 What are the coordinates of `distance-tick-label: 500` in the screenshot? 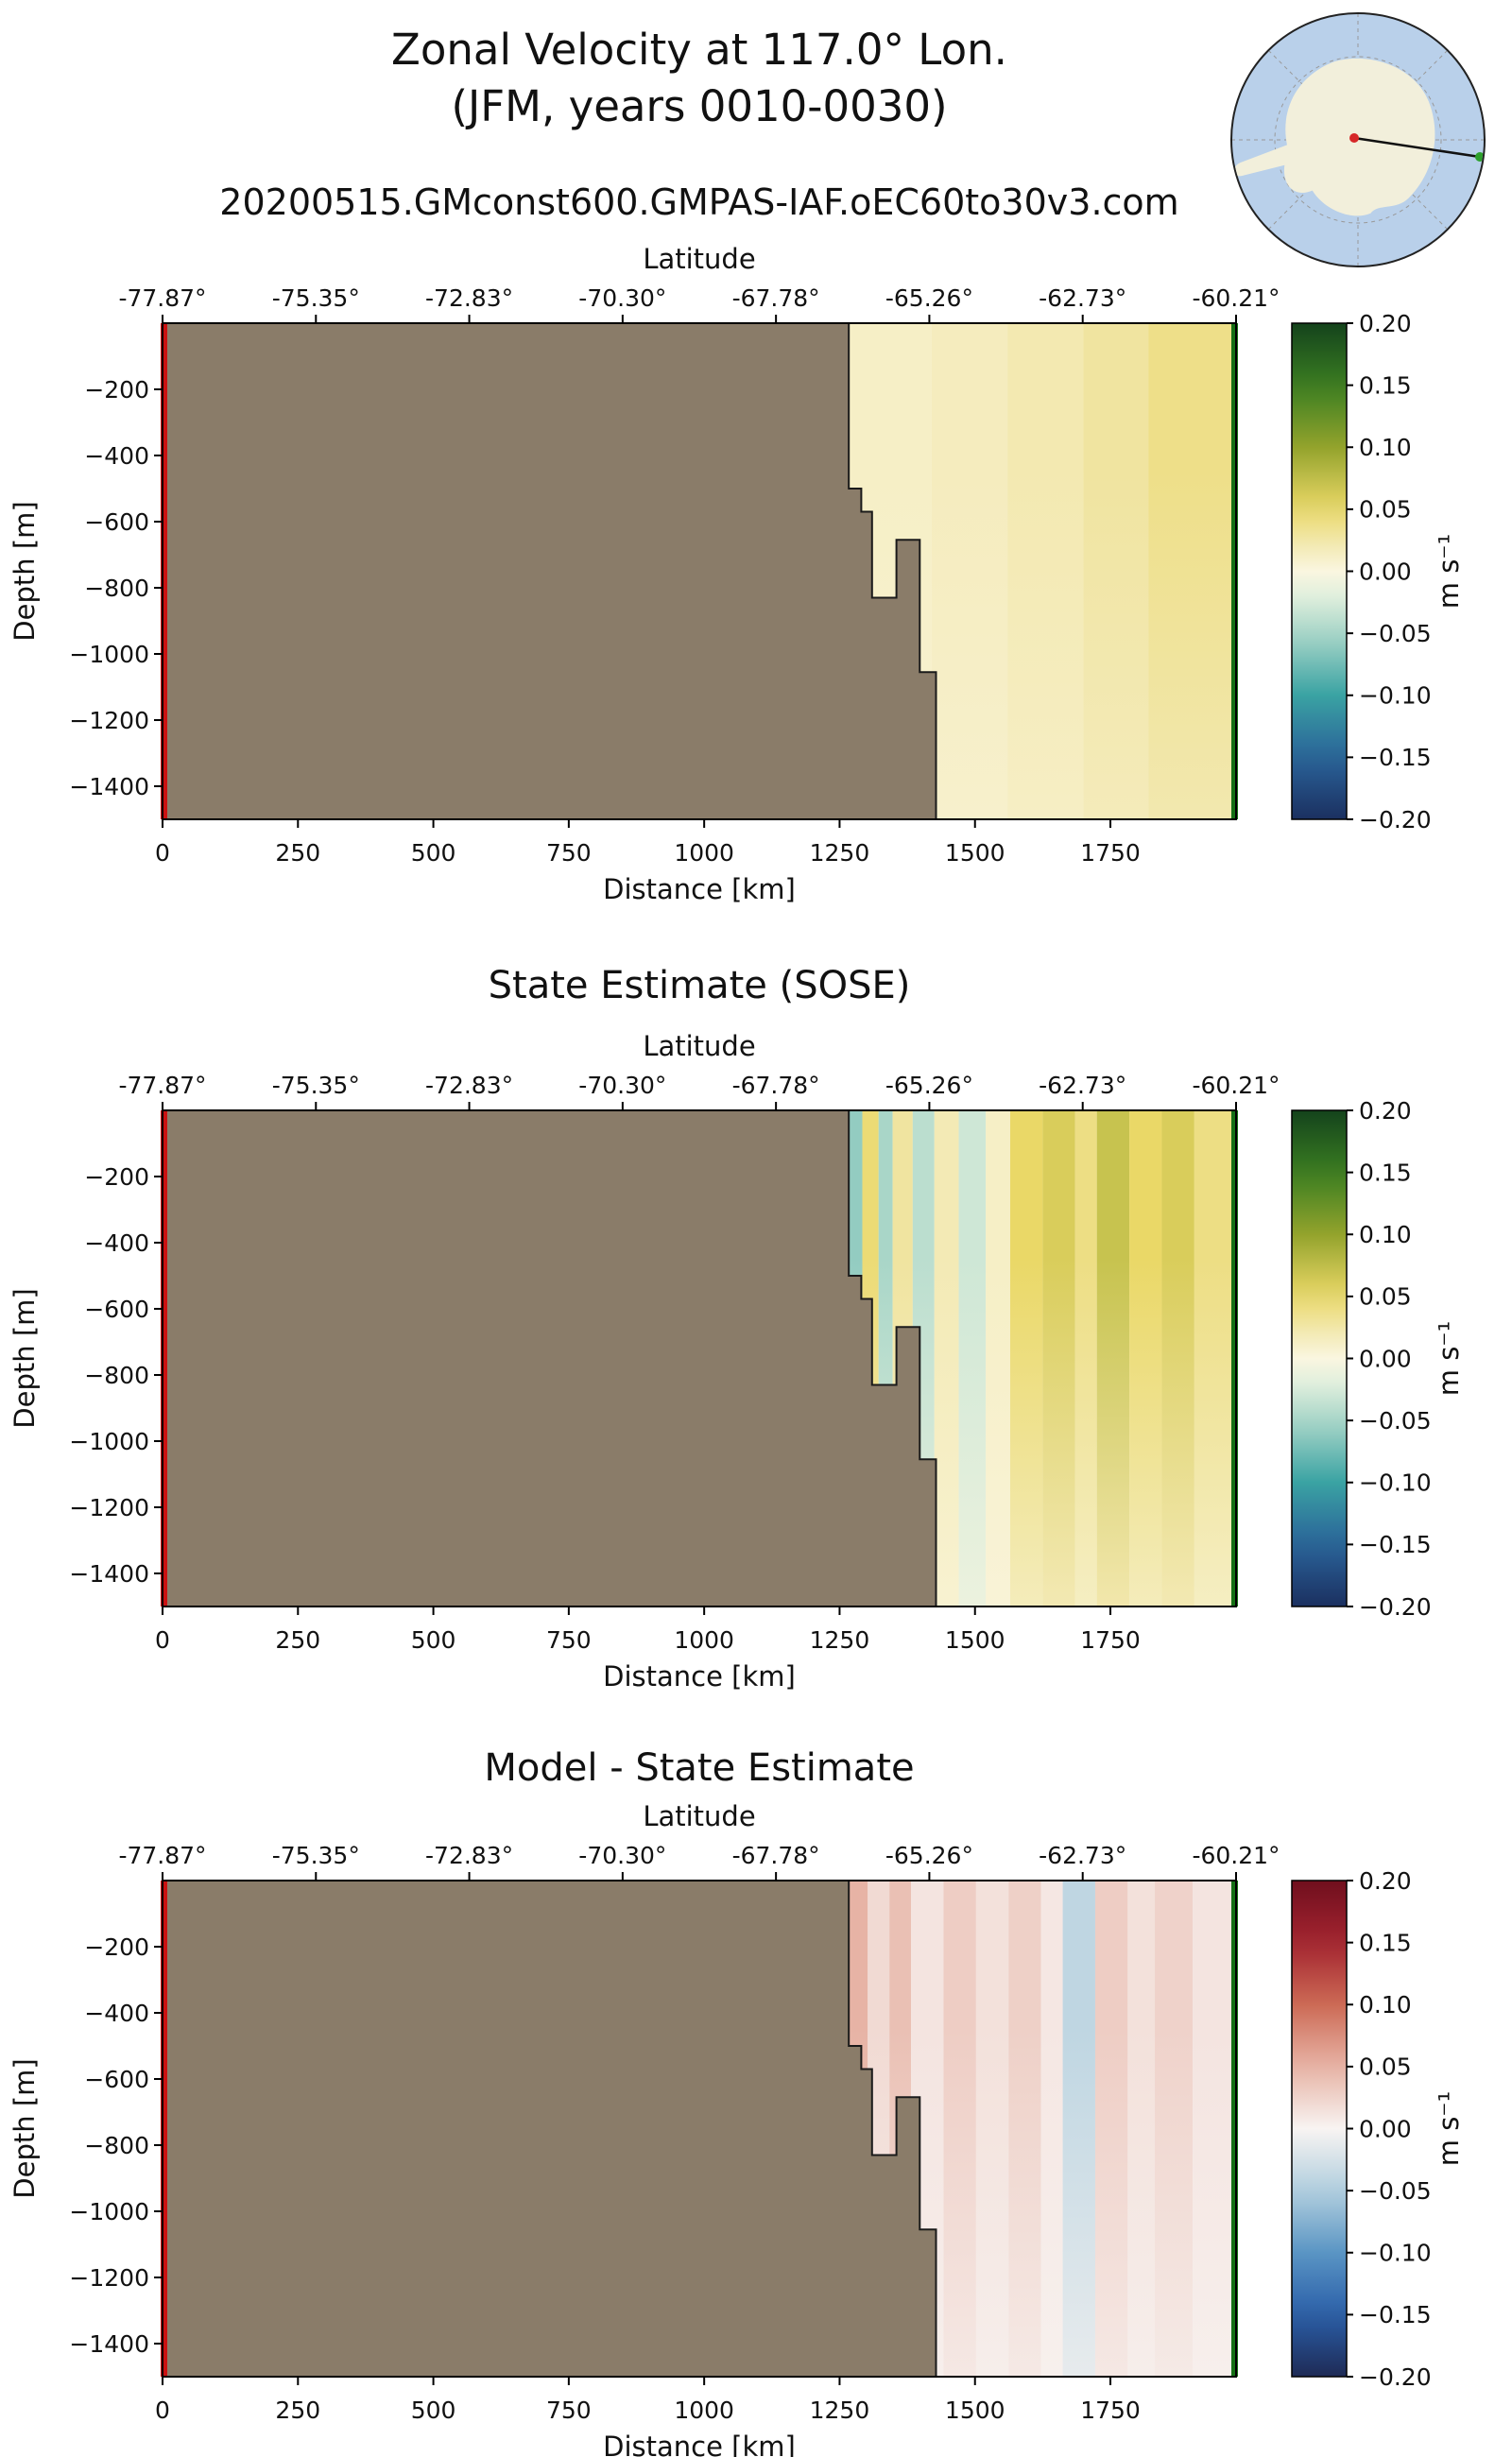 It's located at (433, 2410).